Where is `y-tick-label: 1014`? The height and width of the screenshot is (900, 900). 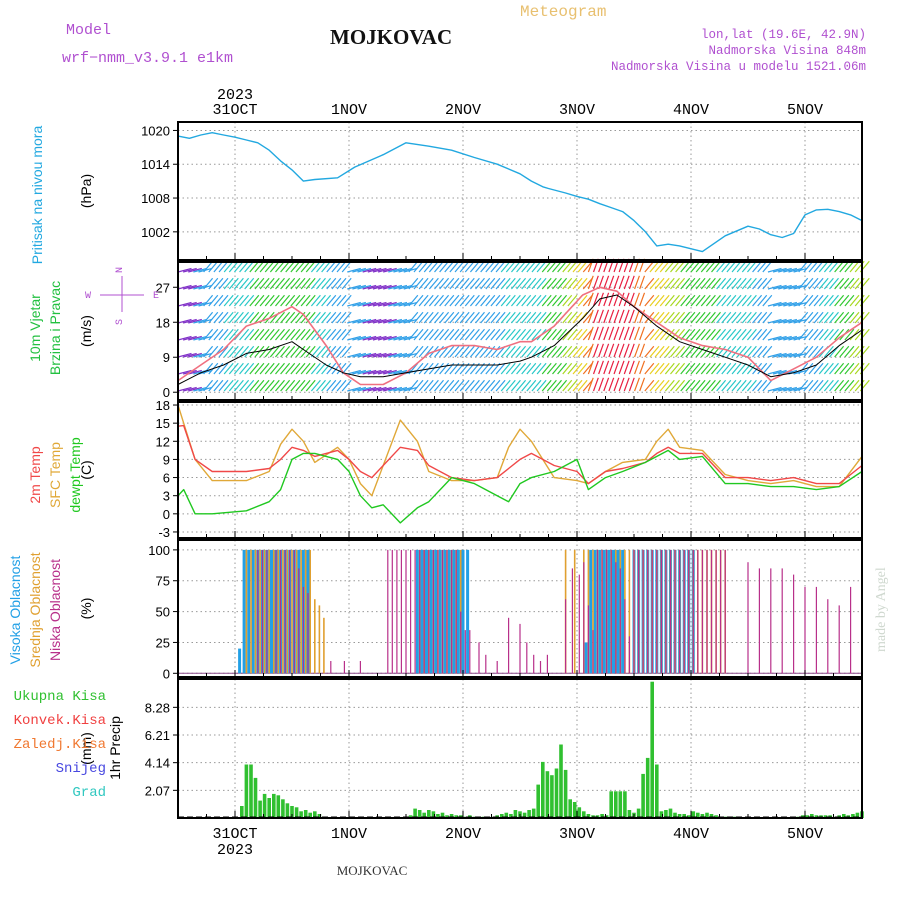 y-tick-label: 1014 is located at coordinates (155, 164).